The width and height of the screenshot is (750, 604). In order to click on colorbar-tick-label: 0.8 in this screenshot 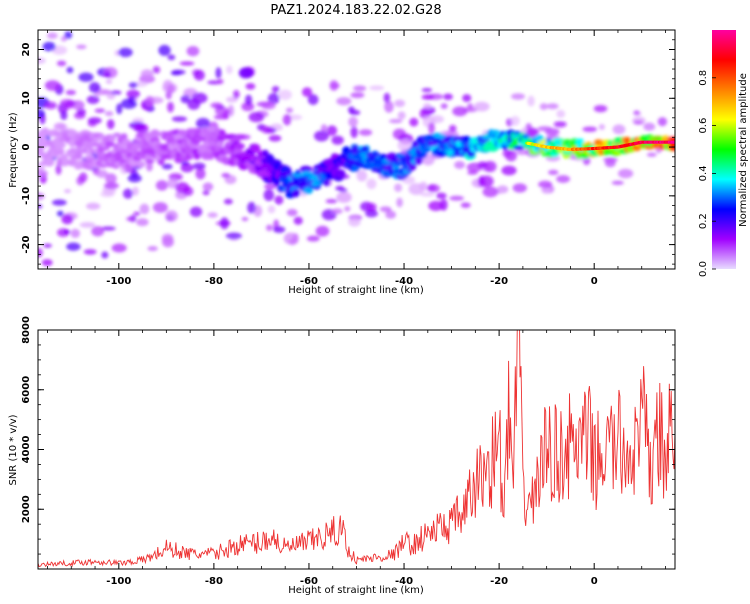, I will do `click(703, 78)`.